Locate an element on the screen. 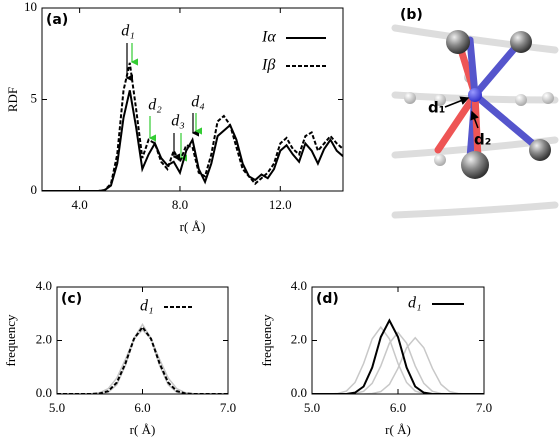 The width and height of the screenshot is (559, 439). panel-label: (a) is located at coordinates (57, 20).